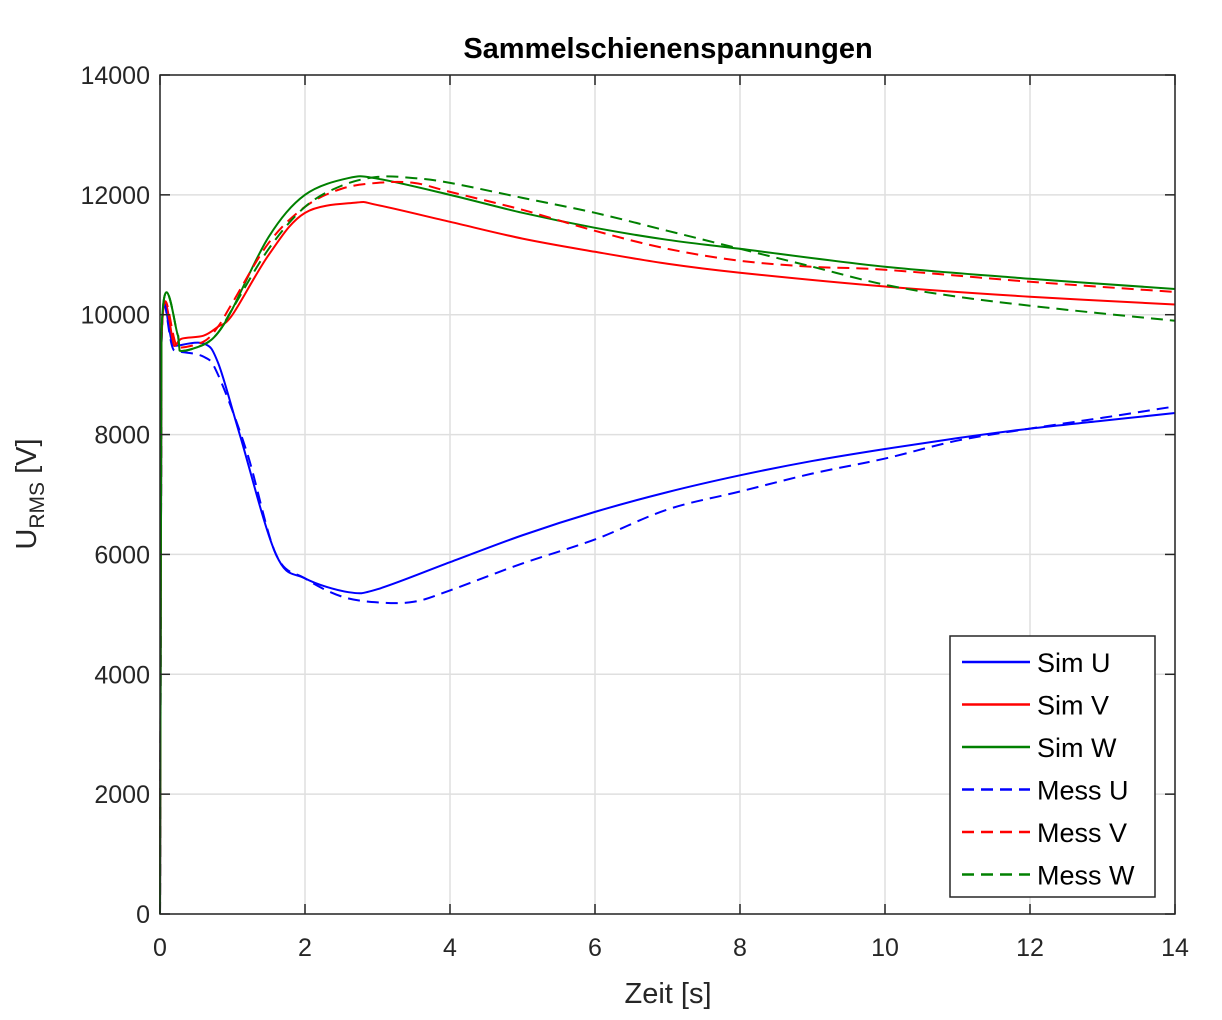 The width and height of the screenshot is (1222, 1020). What do you see at coordinates (115, 196) in the screenshot?
I see `y-tick-label: 12000` at bounding box center [115, 196].